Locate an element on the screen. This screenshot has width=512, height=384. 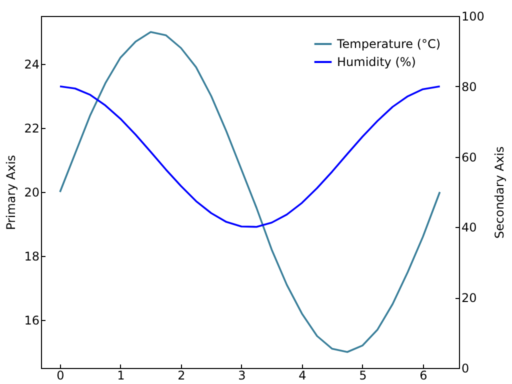
y2-tick-label: 60 is located at coordinates (469, 157).